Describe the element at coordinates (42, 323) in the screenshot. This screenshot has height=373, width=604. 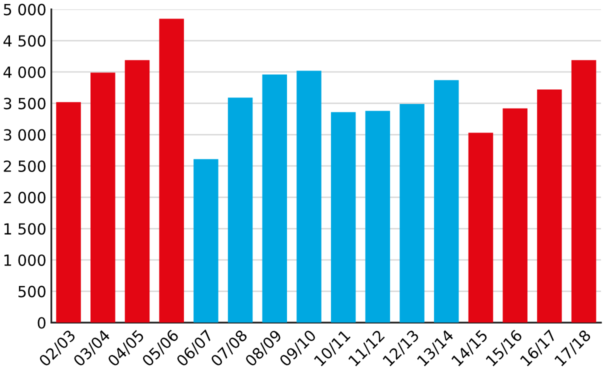
I see `y-tick-label: 0` at that location.